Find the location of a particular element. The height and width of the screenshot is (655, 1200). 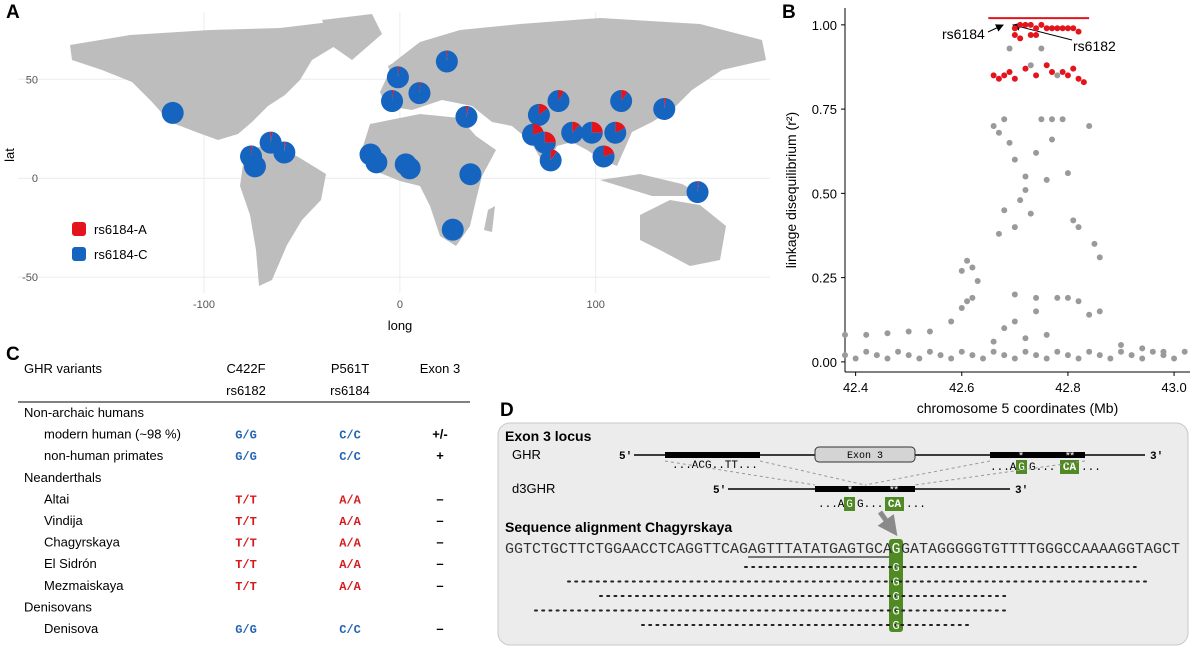

panel-label: C is located at coordinates (13, 354).